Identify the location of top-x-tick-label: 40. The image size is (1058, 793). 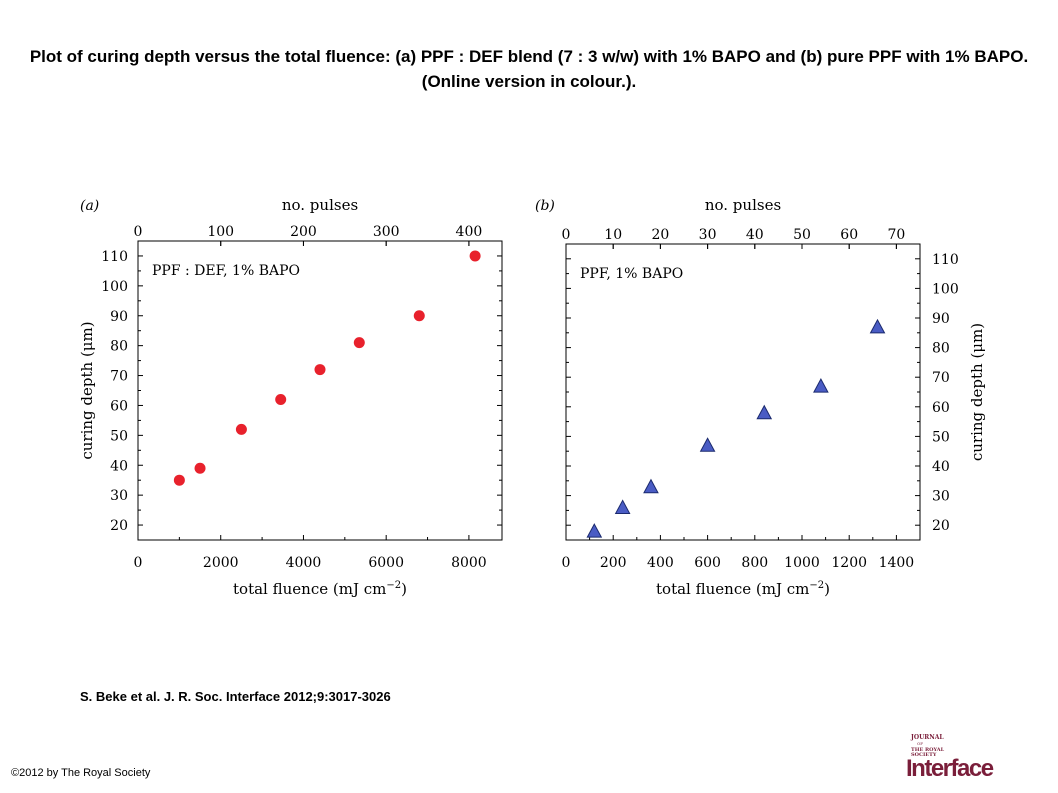
(755, 235).